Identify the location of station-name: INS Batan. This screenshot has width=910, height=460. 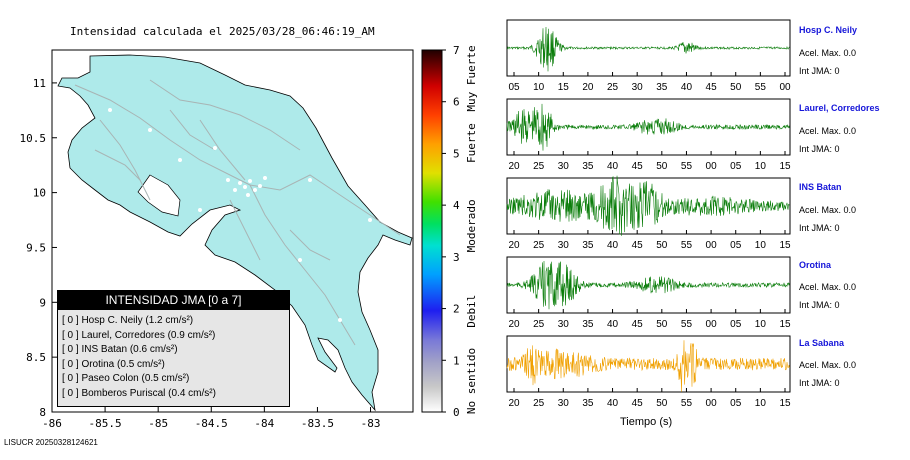
(820, 187).